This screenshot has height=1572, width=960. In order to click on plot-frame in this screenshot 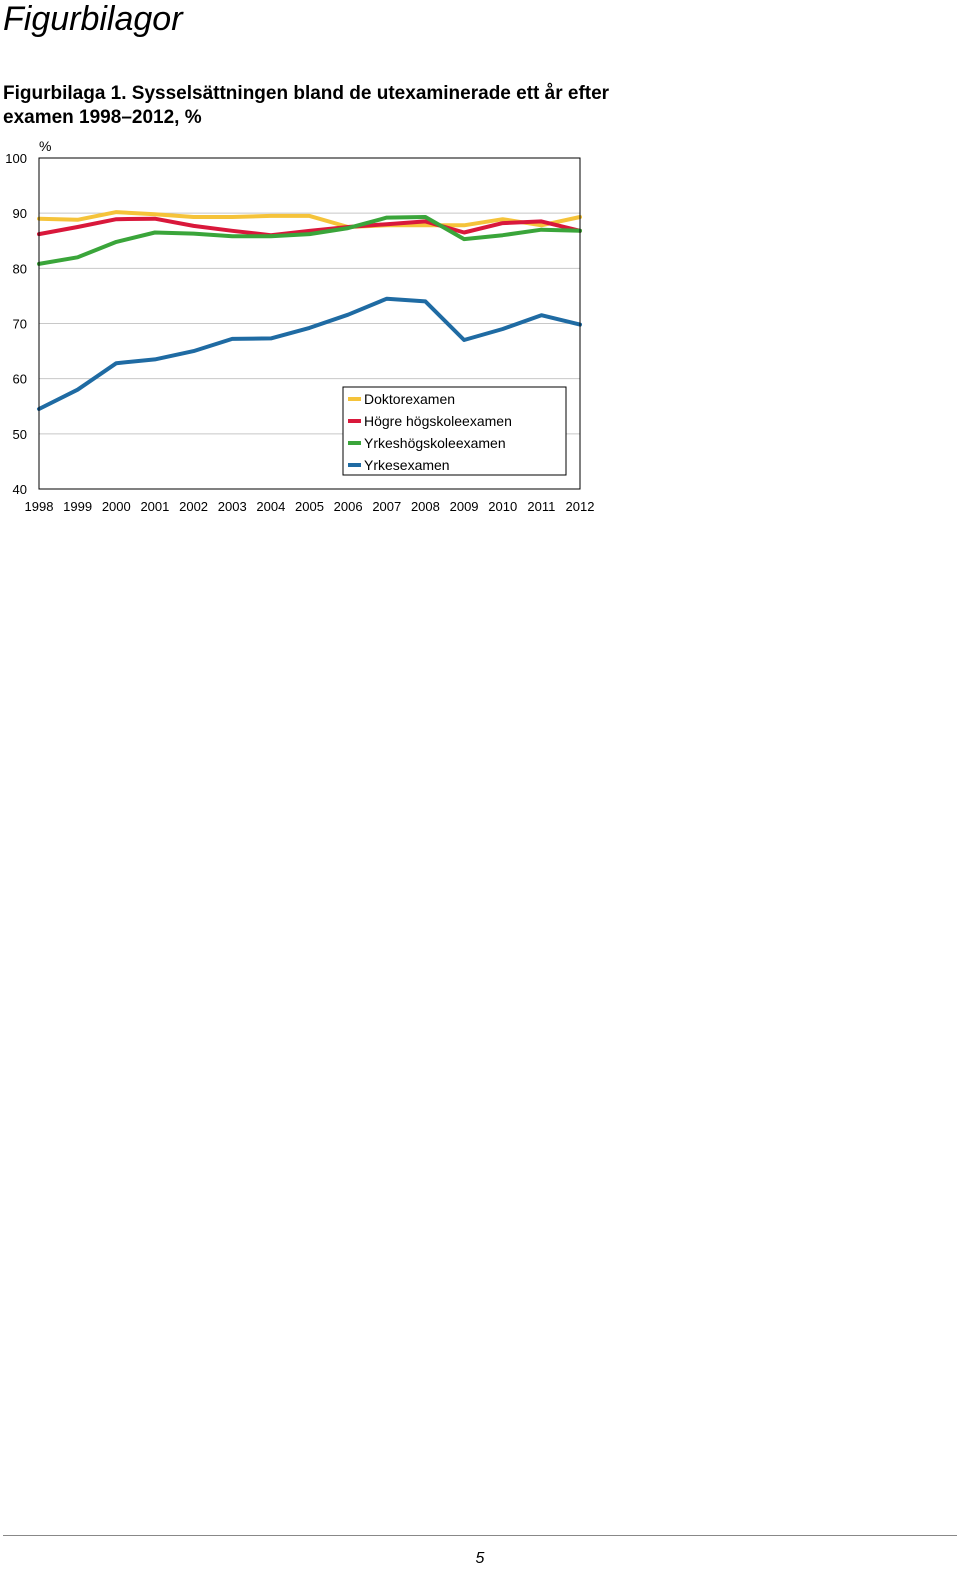, I will do `click(309, 323)`.